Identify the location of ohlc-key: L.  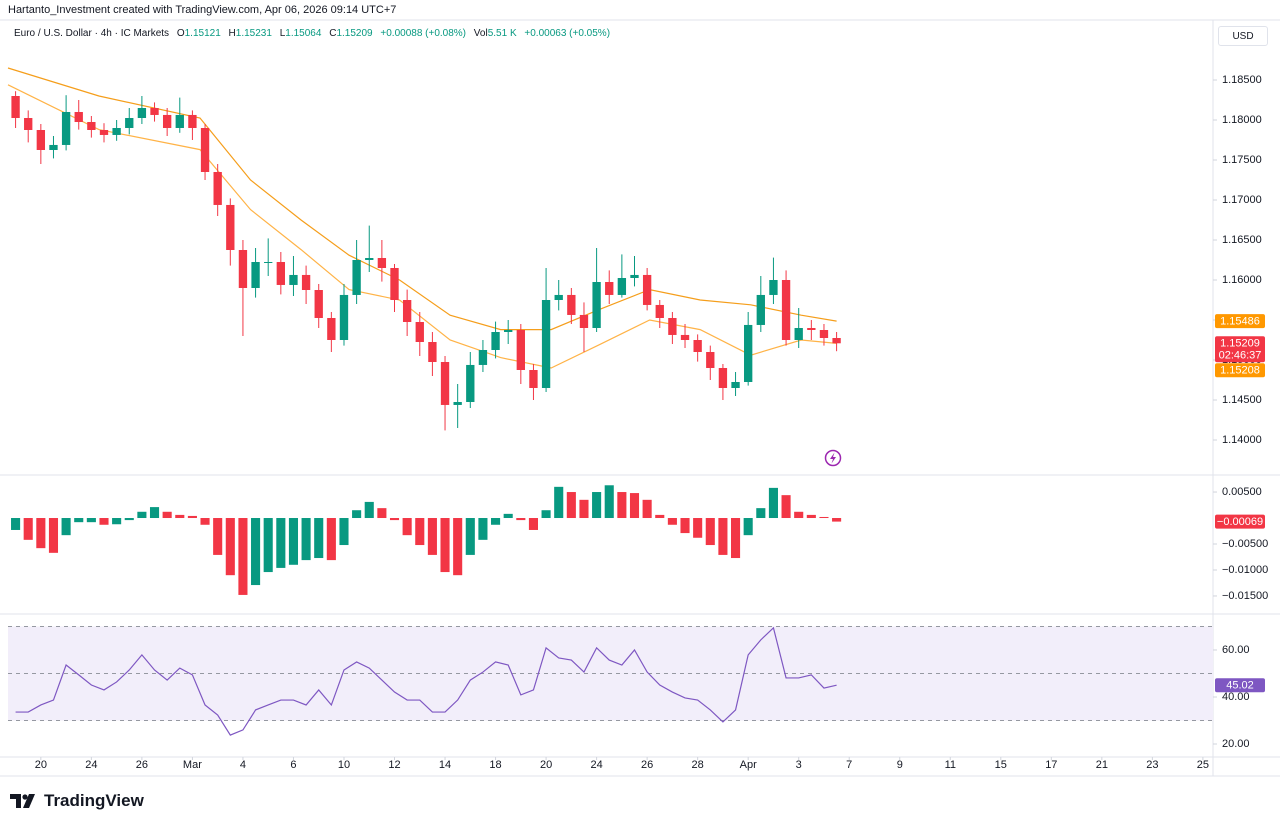
(282, 33).